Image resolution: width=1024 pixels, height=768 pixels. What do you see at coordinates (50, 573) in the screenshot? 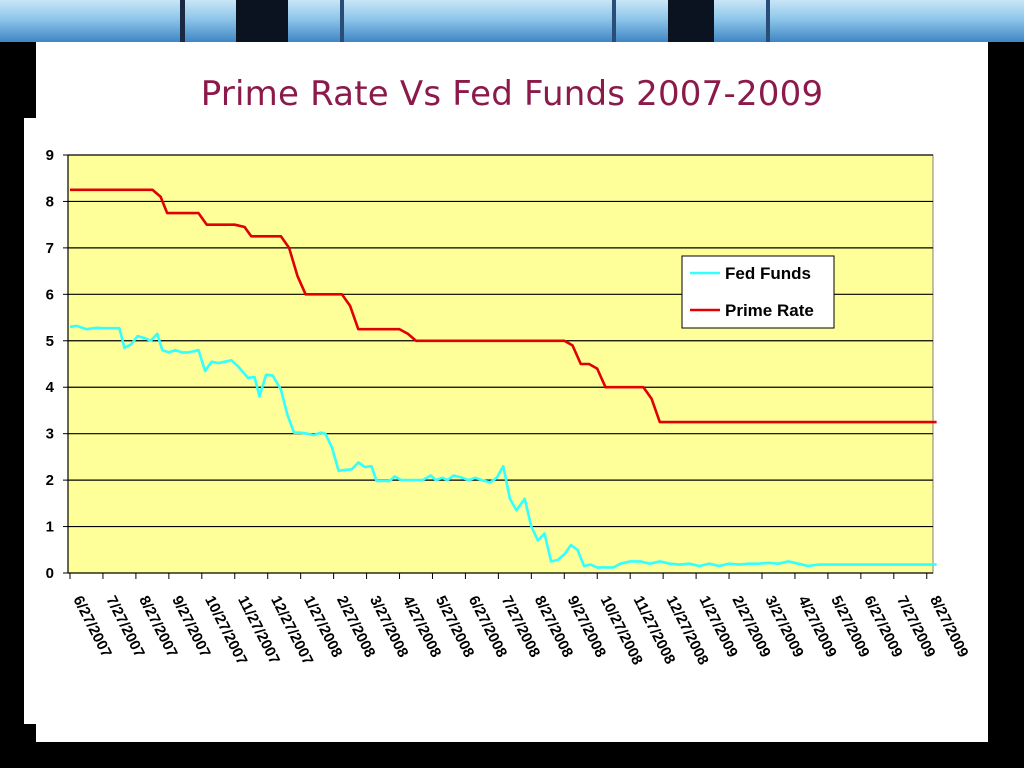
I see `y-tick-label: 0` at bounding box center [50, 573].